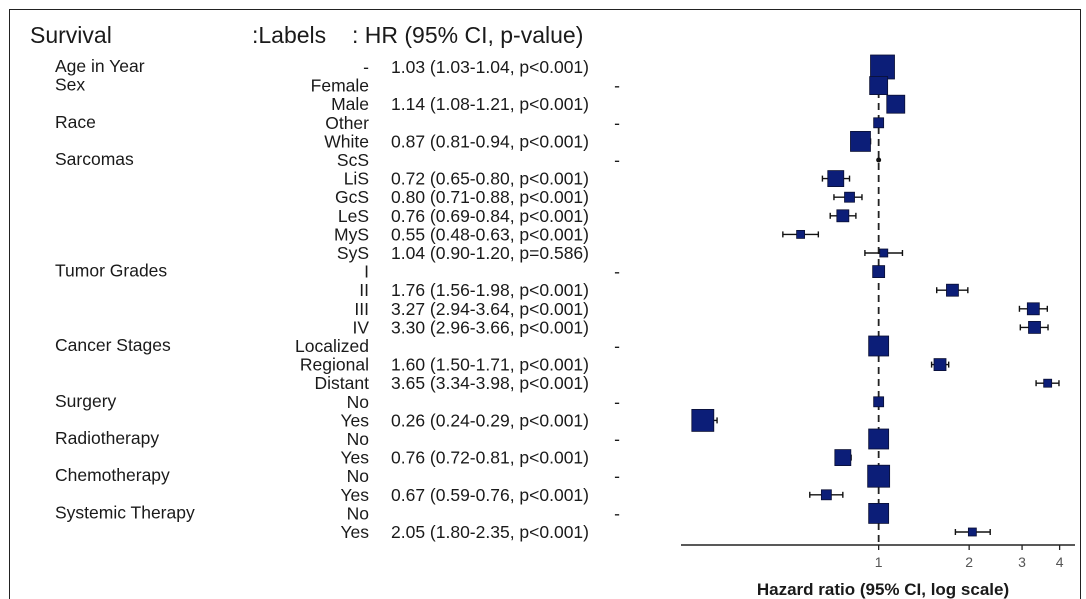  I want to click on level-label: I, so click(366, 272).